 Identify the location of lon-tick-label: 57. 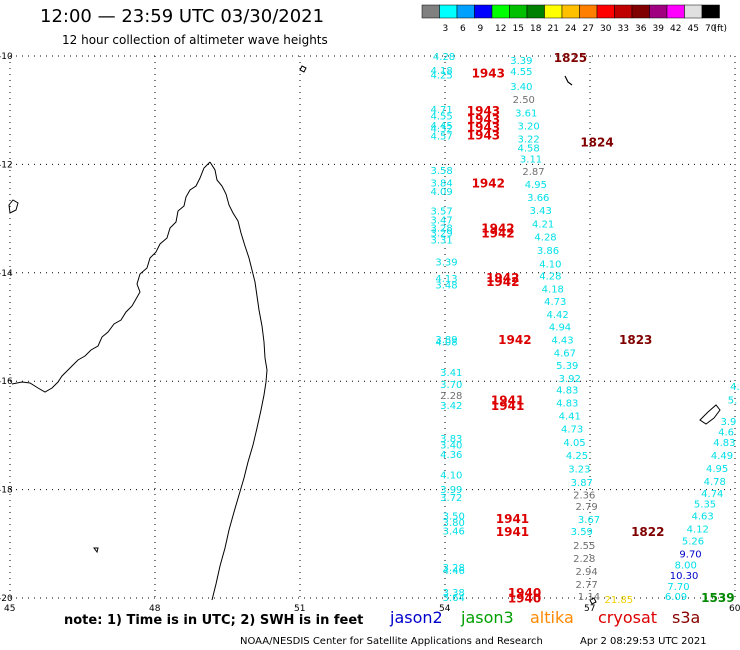
(589, 609).